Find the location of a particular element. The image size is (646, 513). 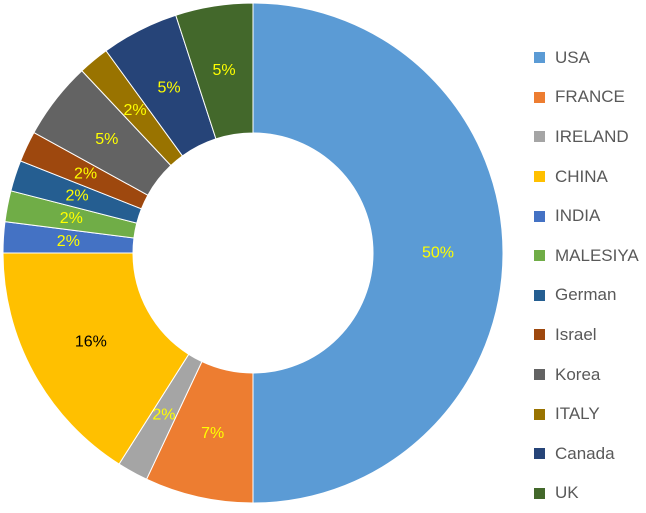

legend-item-israel: Israel is located at coordinates (589, 335).